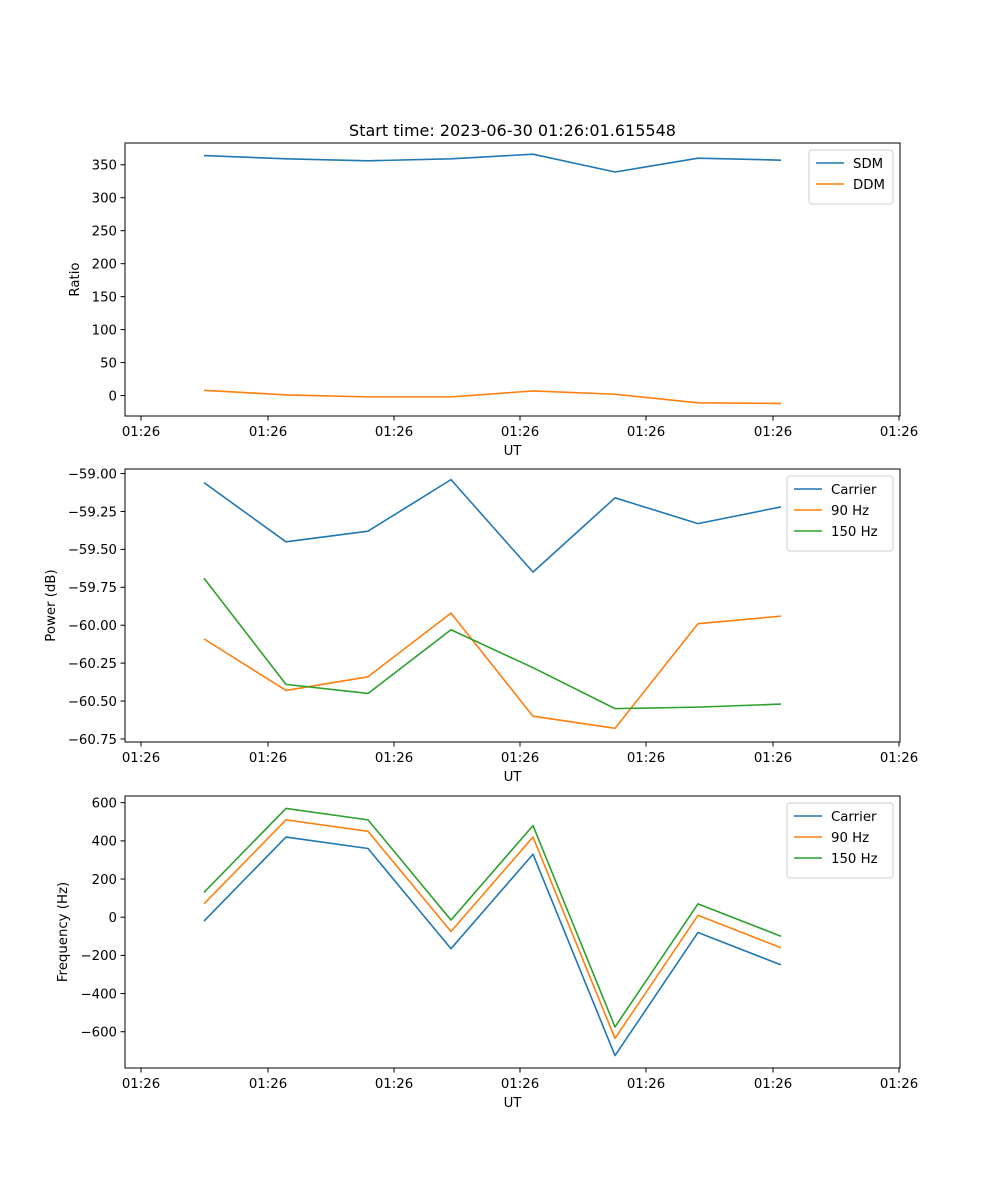 Image resolution: width=1000 pixels, height=1200 pixels. What do you see at coordinates (520, 1084) in the screenshot?
I see `frequency-x-tick-label-3: 01:26` at bounding box center [520, 1084].